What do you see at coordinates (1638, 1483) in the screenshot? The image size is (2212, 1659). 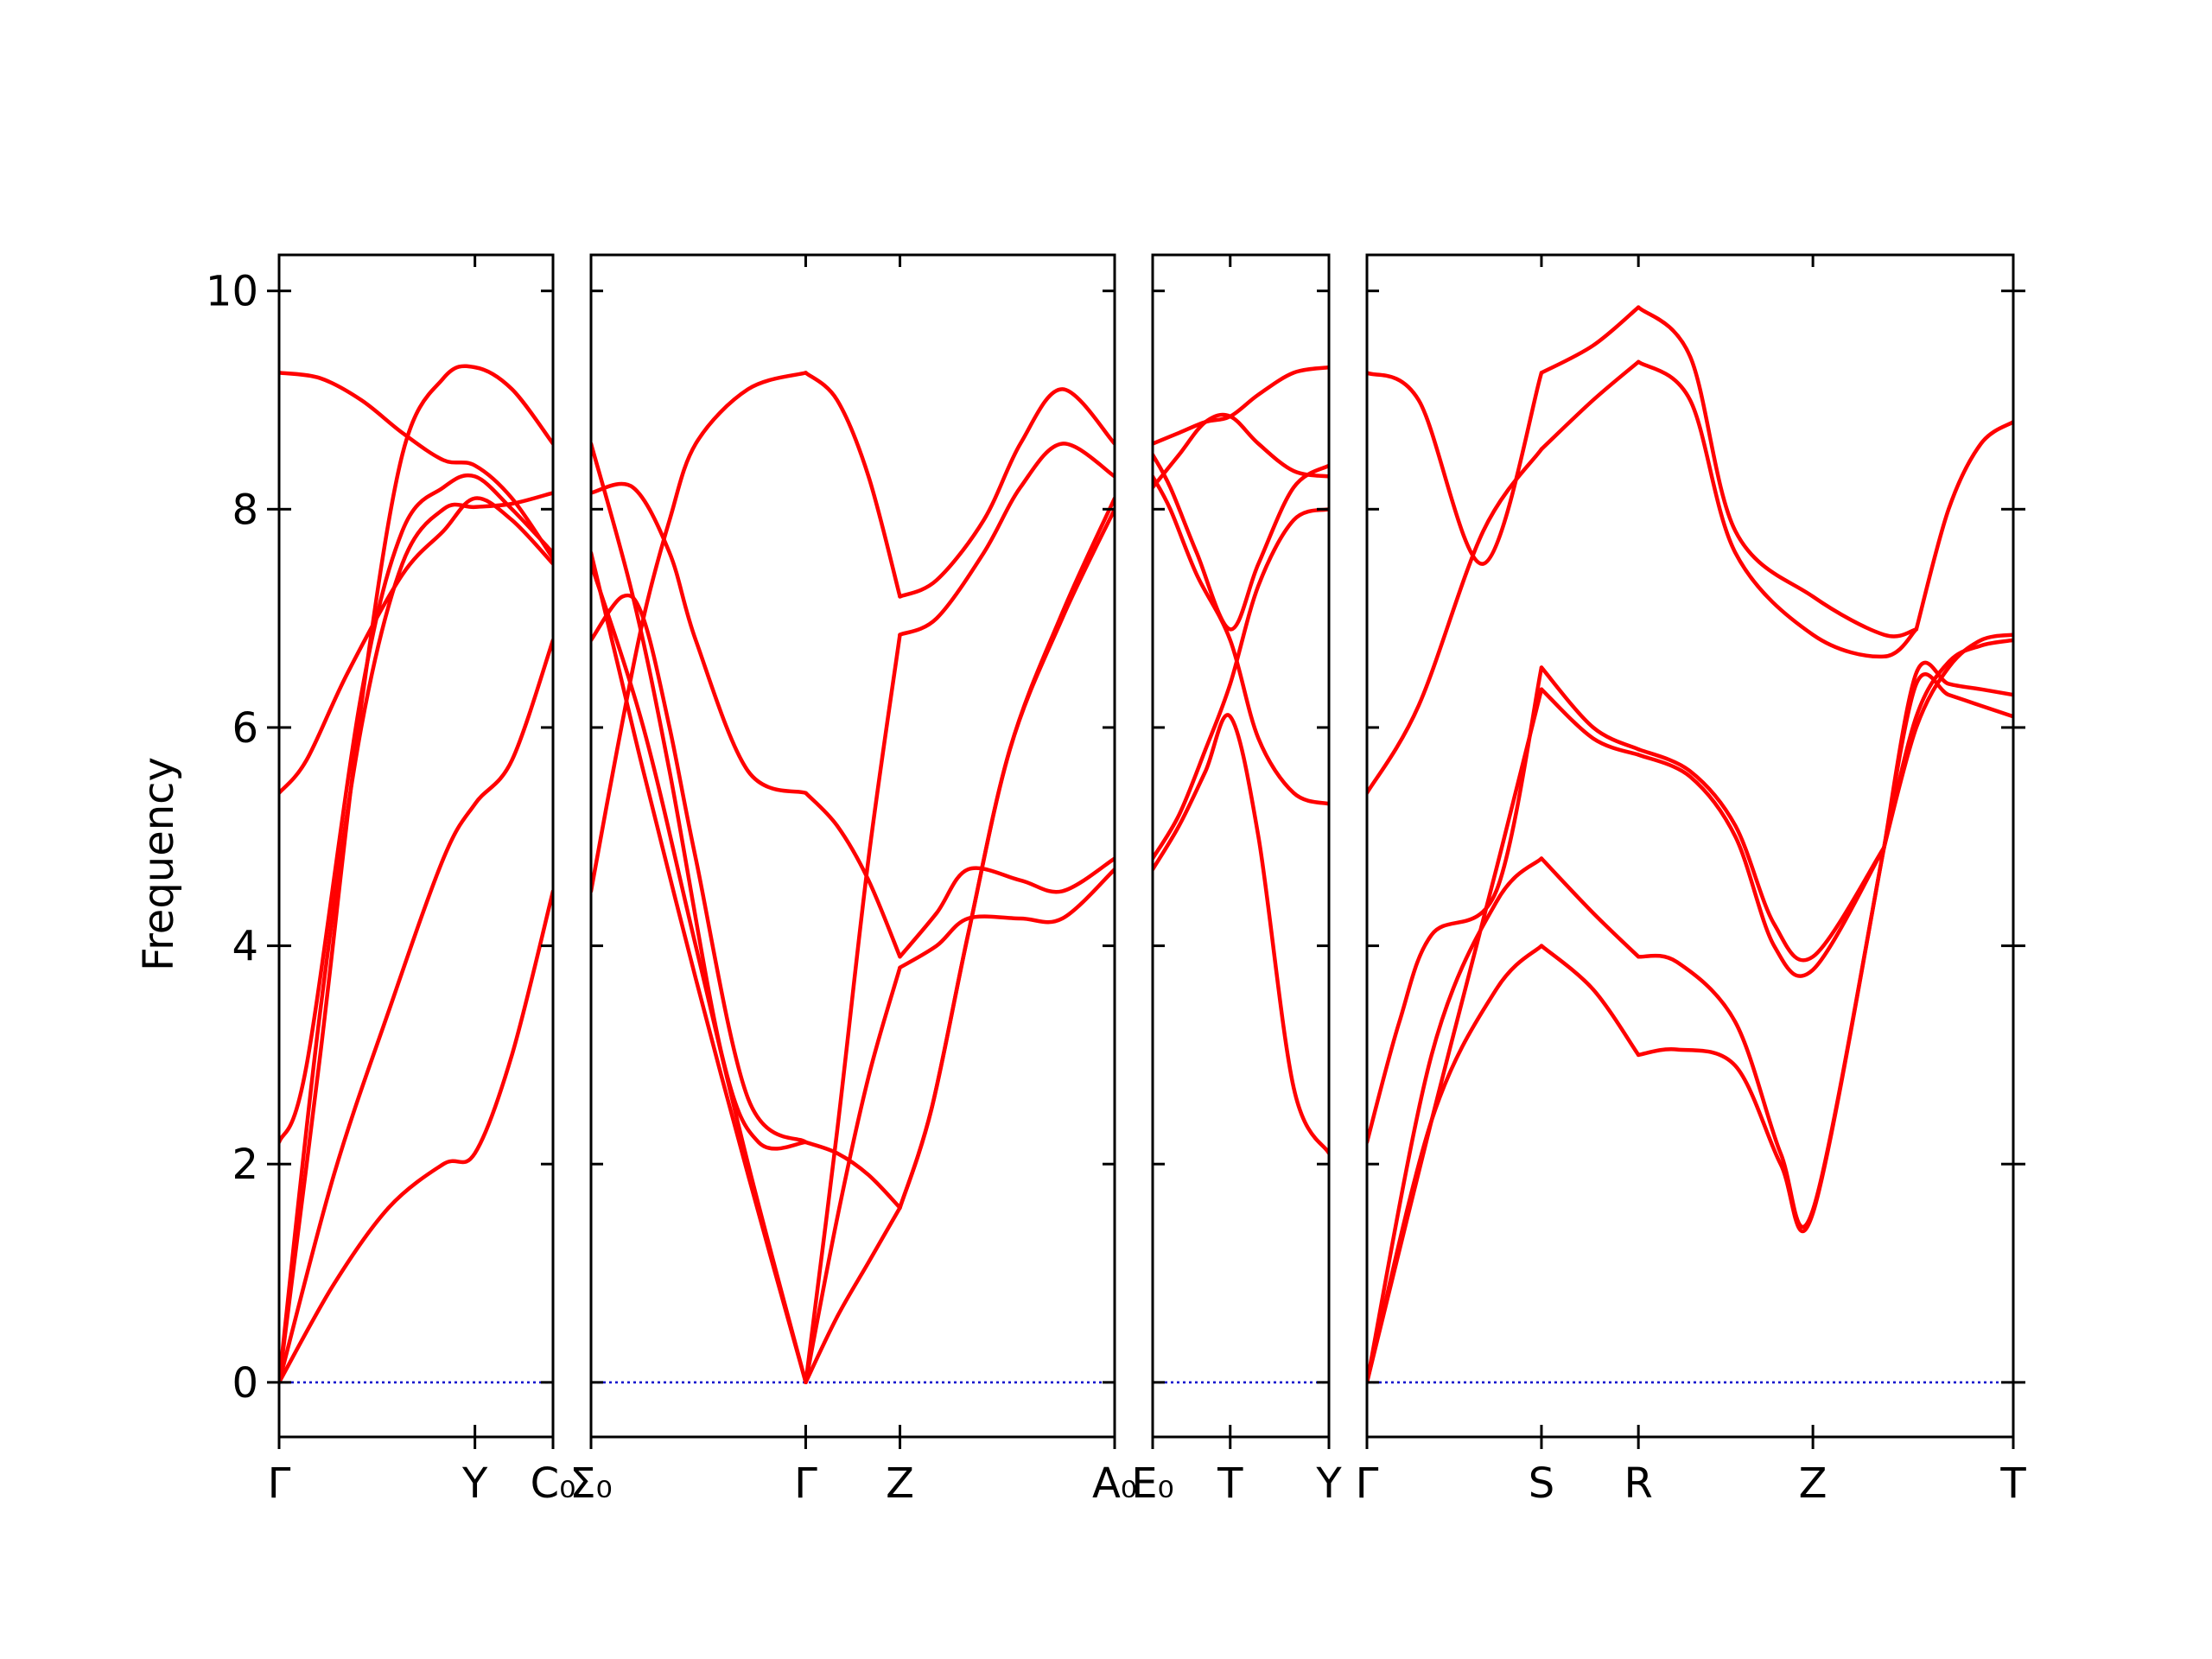 I see `x-tick-label: R` at bounding box center [1638, 1483].